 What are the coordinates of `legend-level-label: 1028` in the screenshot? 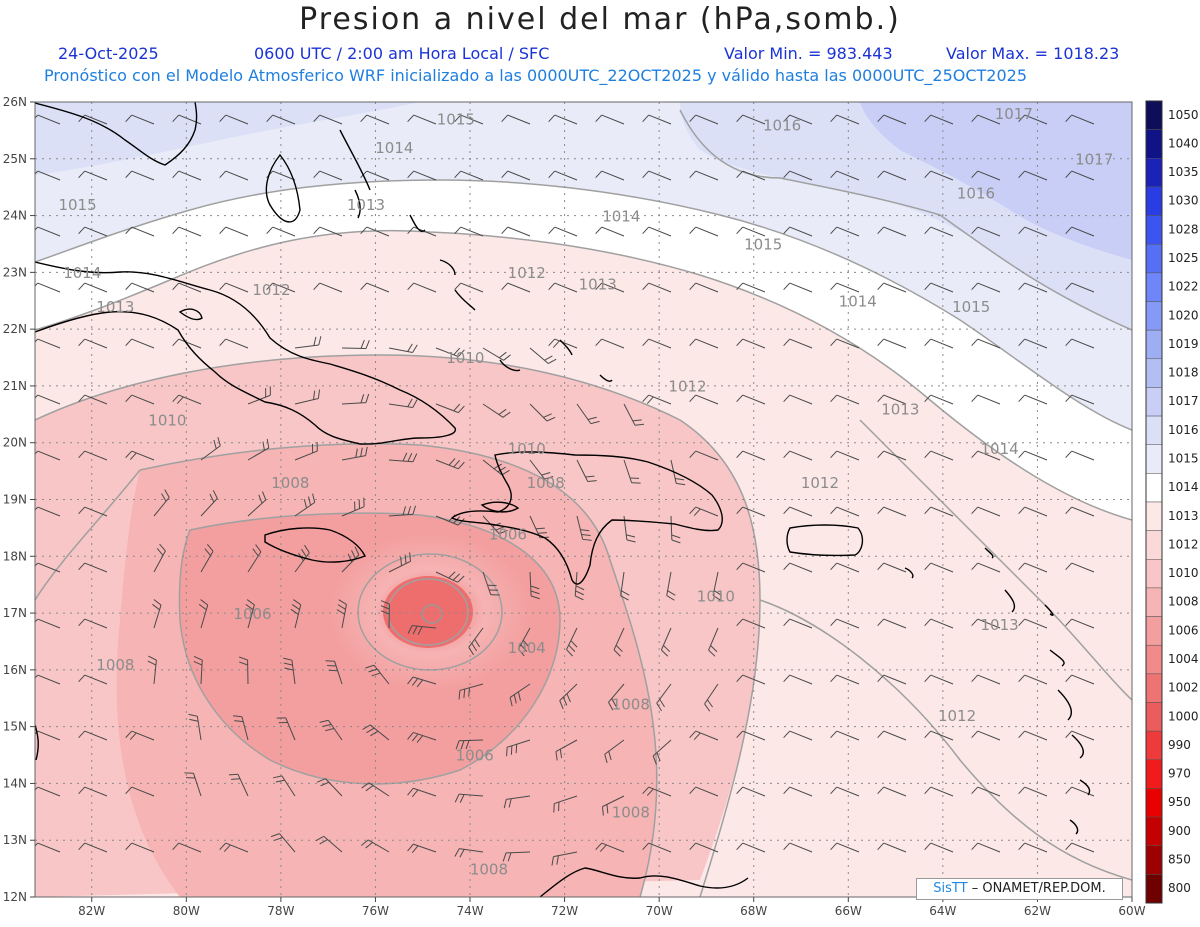 It's located at (1183, 229).